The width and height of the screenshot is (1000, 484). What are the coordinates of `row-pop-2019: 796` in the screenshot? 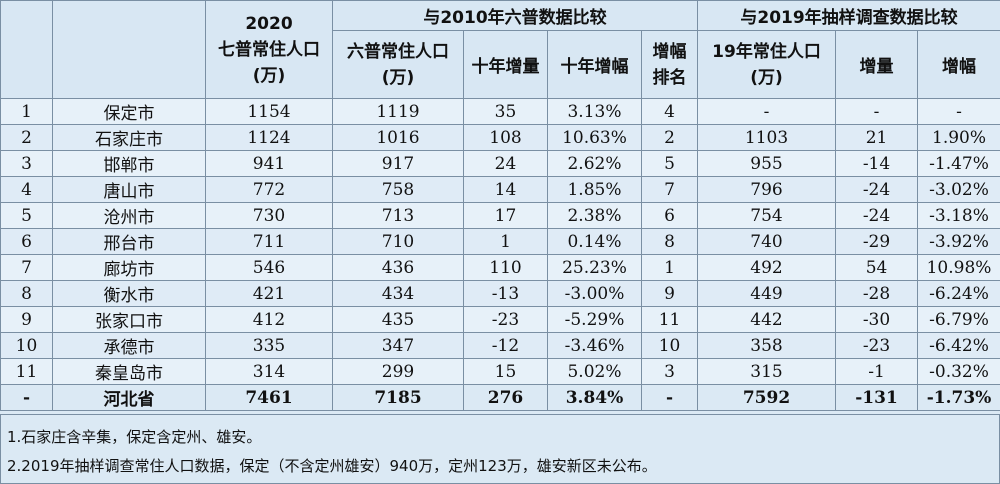 It's located at (767, 190).